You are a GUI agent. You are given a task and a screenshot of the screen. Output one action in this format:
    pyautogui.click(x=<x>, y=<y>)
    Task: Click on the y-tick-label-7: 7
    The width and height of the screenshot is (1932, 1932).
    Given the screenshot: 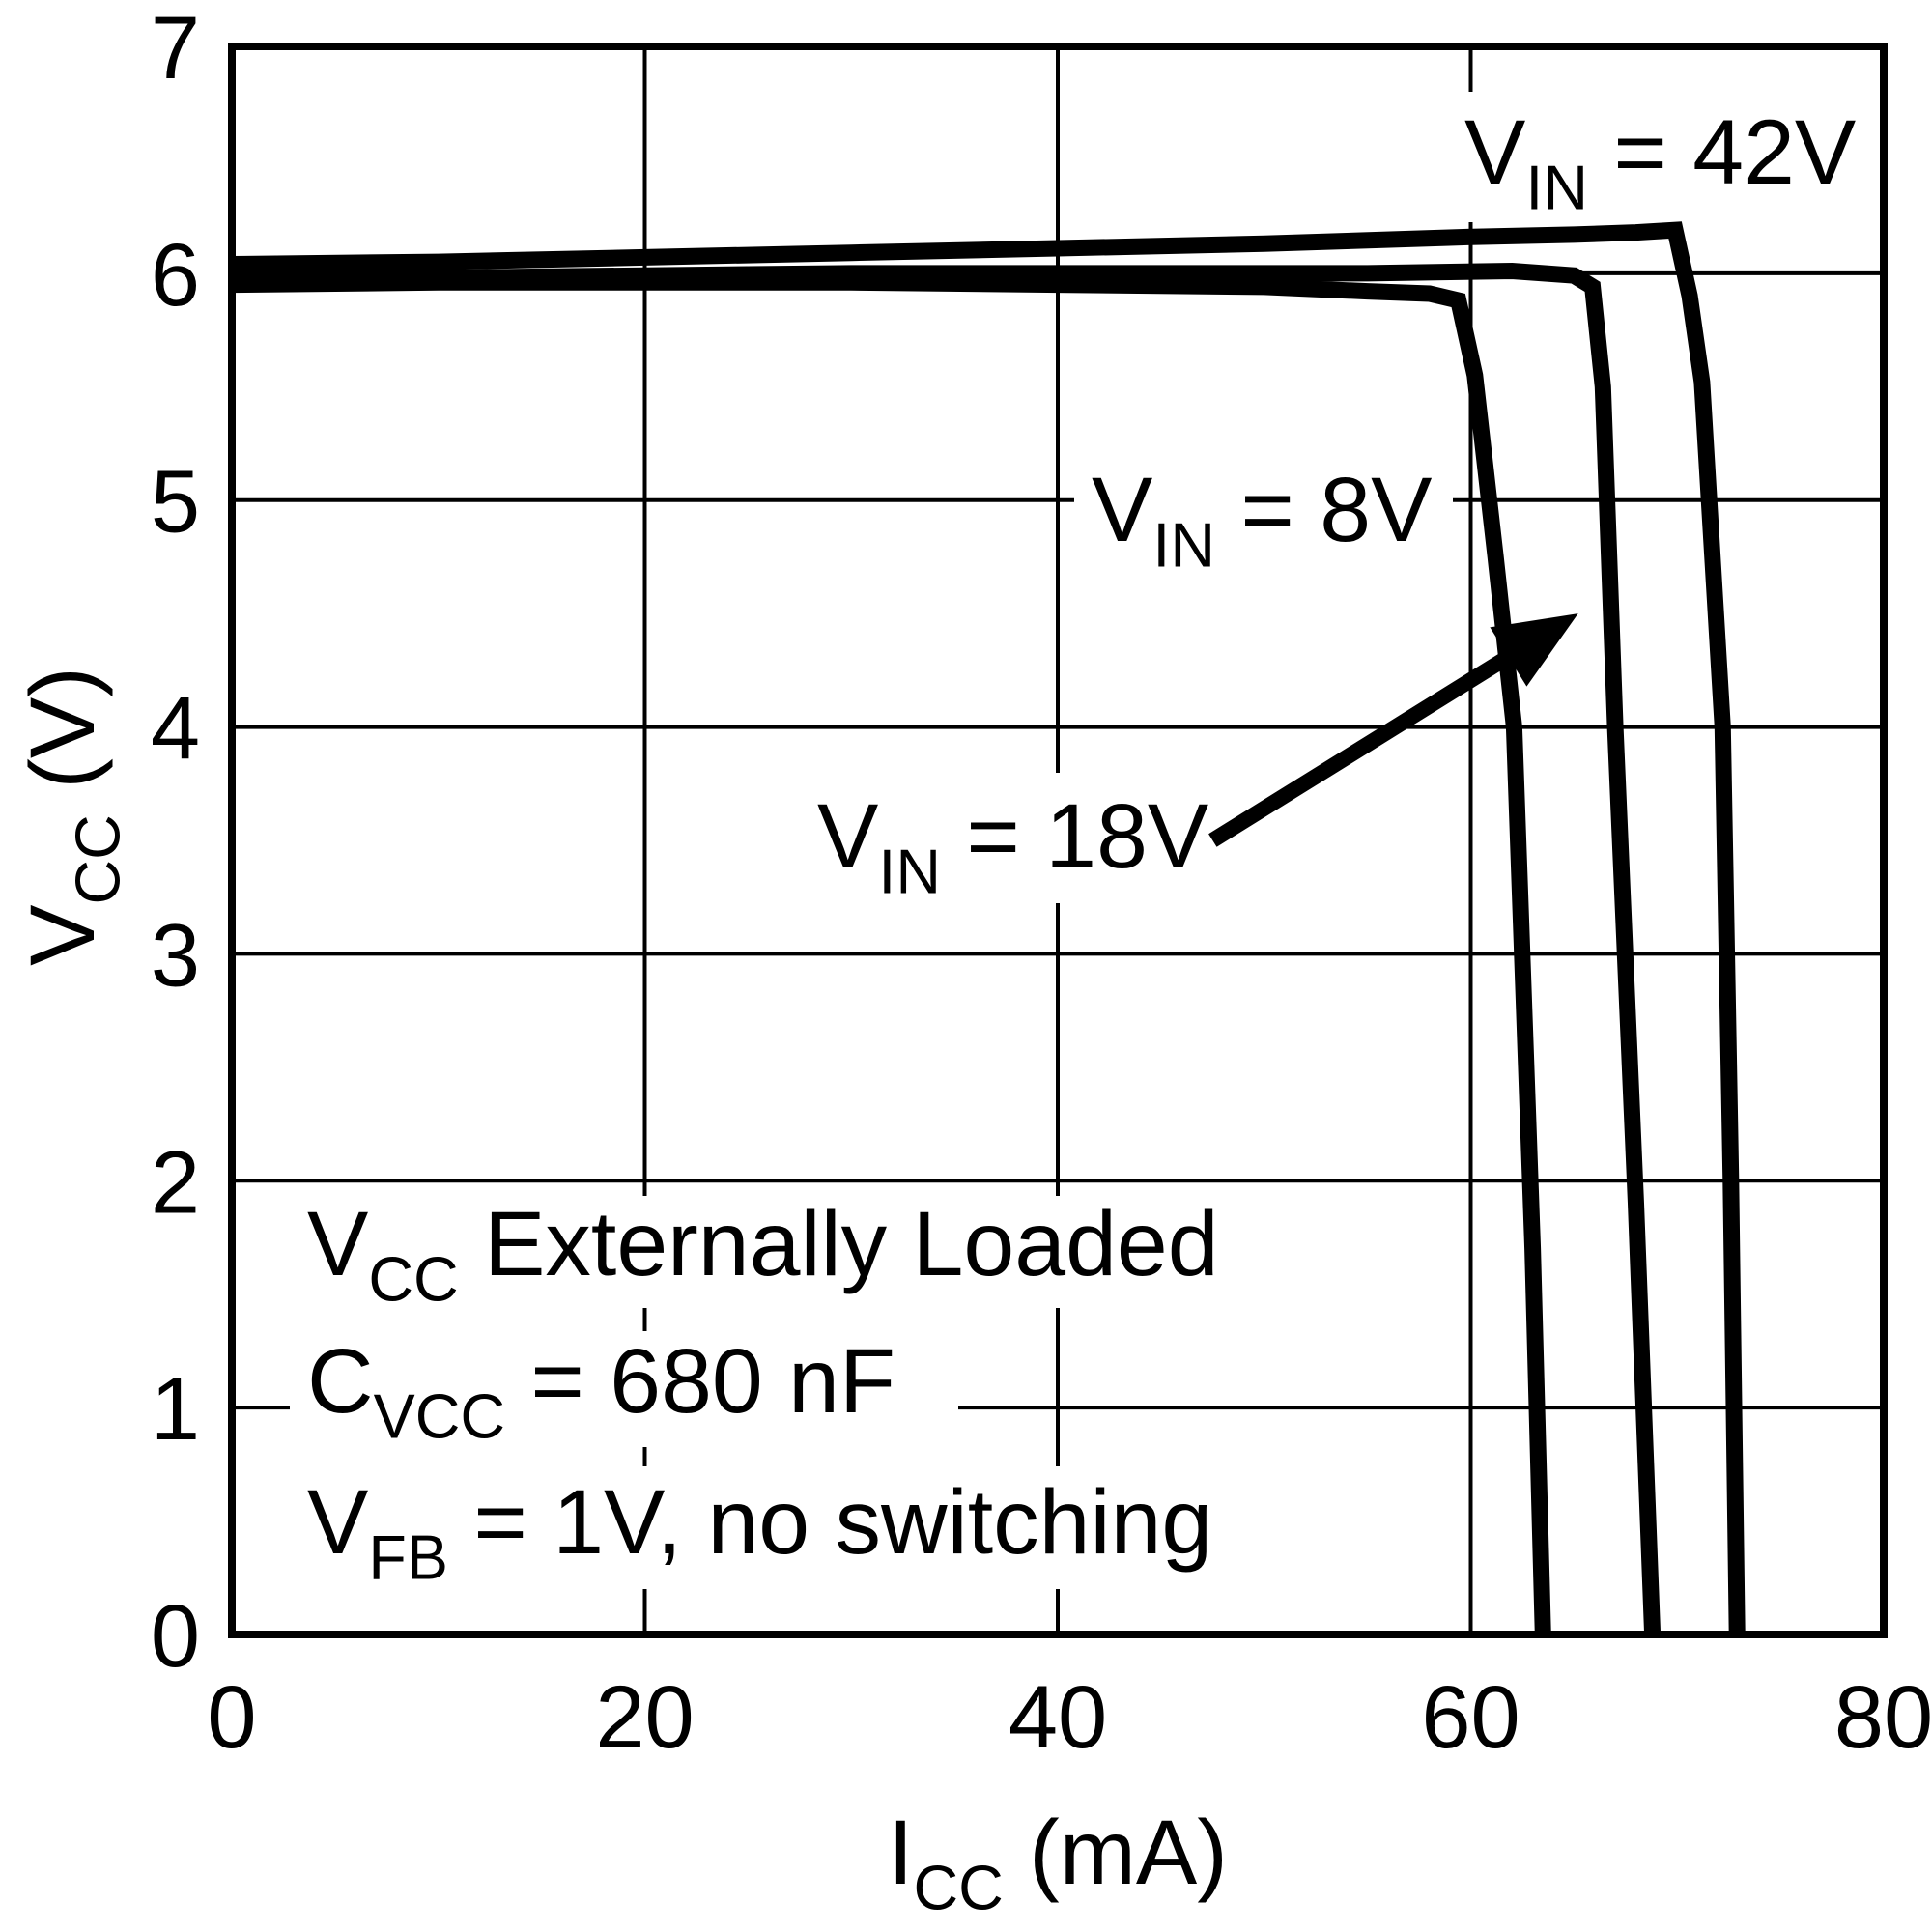 What is the action you would take?
    pyautogui.click(x=175, y=49)
    